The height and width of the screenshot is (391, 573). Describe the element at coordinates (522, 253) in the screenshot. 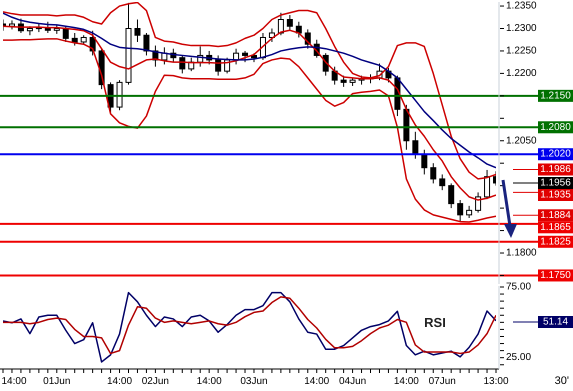

I see `y-tick-label: 1.1800` at that location.